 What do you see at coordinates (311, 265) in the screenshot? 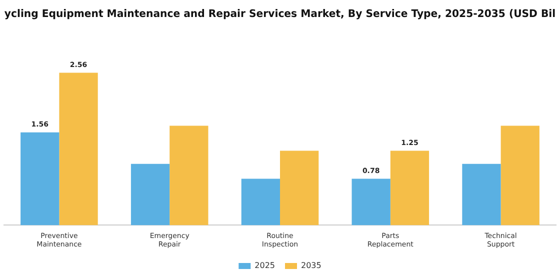
I see `legend-label: 2035` at bounding box center [311, 265].